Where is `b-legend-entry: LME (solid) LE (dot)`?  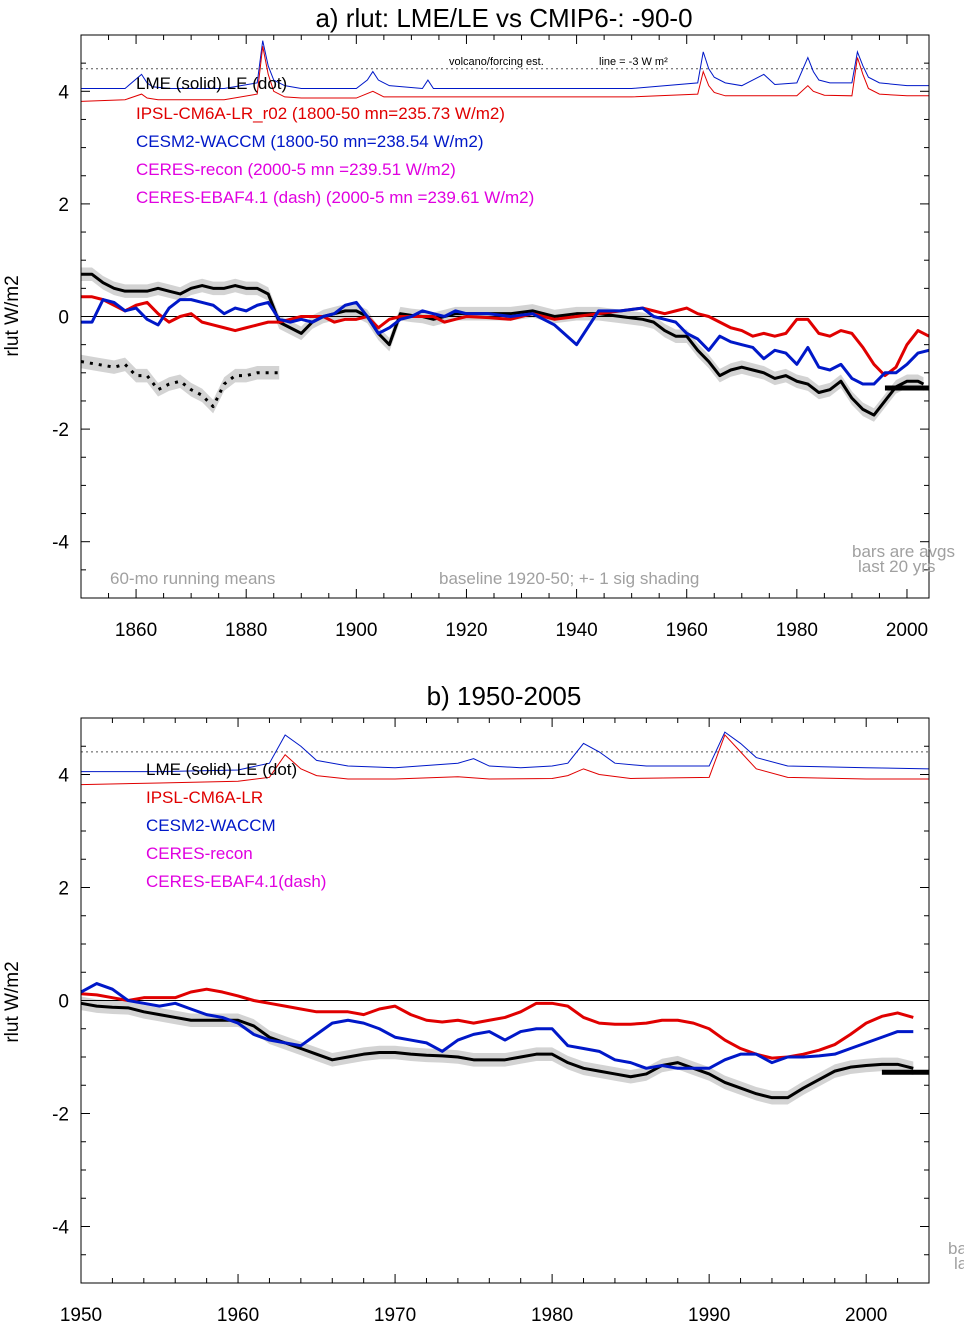 b-legend-entry: LME (solid) LE (dot) is located at coordinates (221, 769).